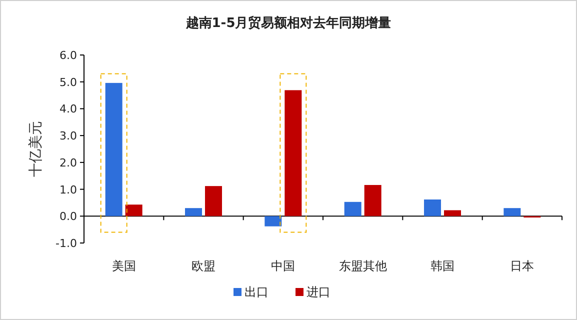 Image resolution: width=577 pixels, height=320 pixels. I want to click on x-tick-label: 美国, so click(124, 266).